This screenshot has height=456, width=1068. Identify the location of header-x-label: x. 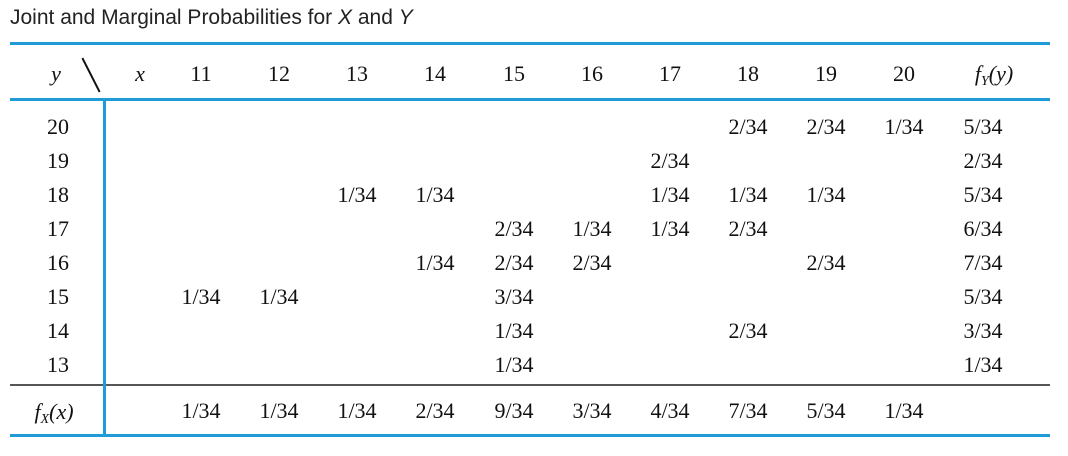
(140, 73).